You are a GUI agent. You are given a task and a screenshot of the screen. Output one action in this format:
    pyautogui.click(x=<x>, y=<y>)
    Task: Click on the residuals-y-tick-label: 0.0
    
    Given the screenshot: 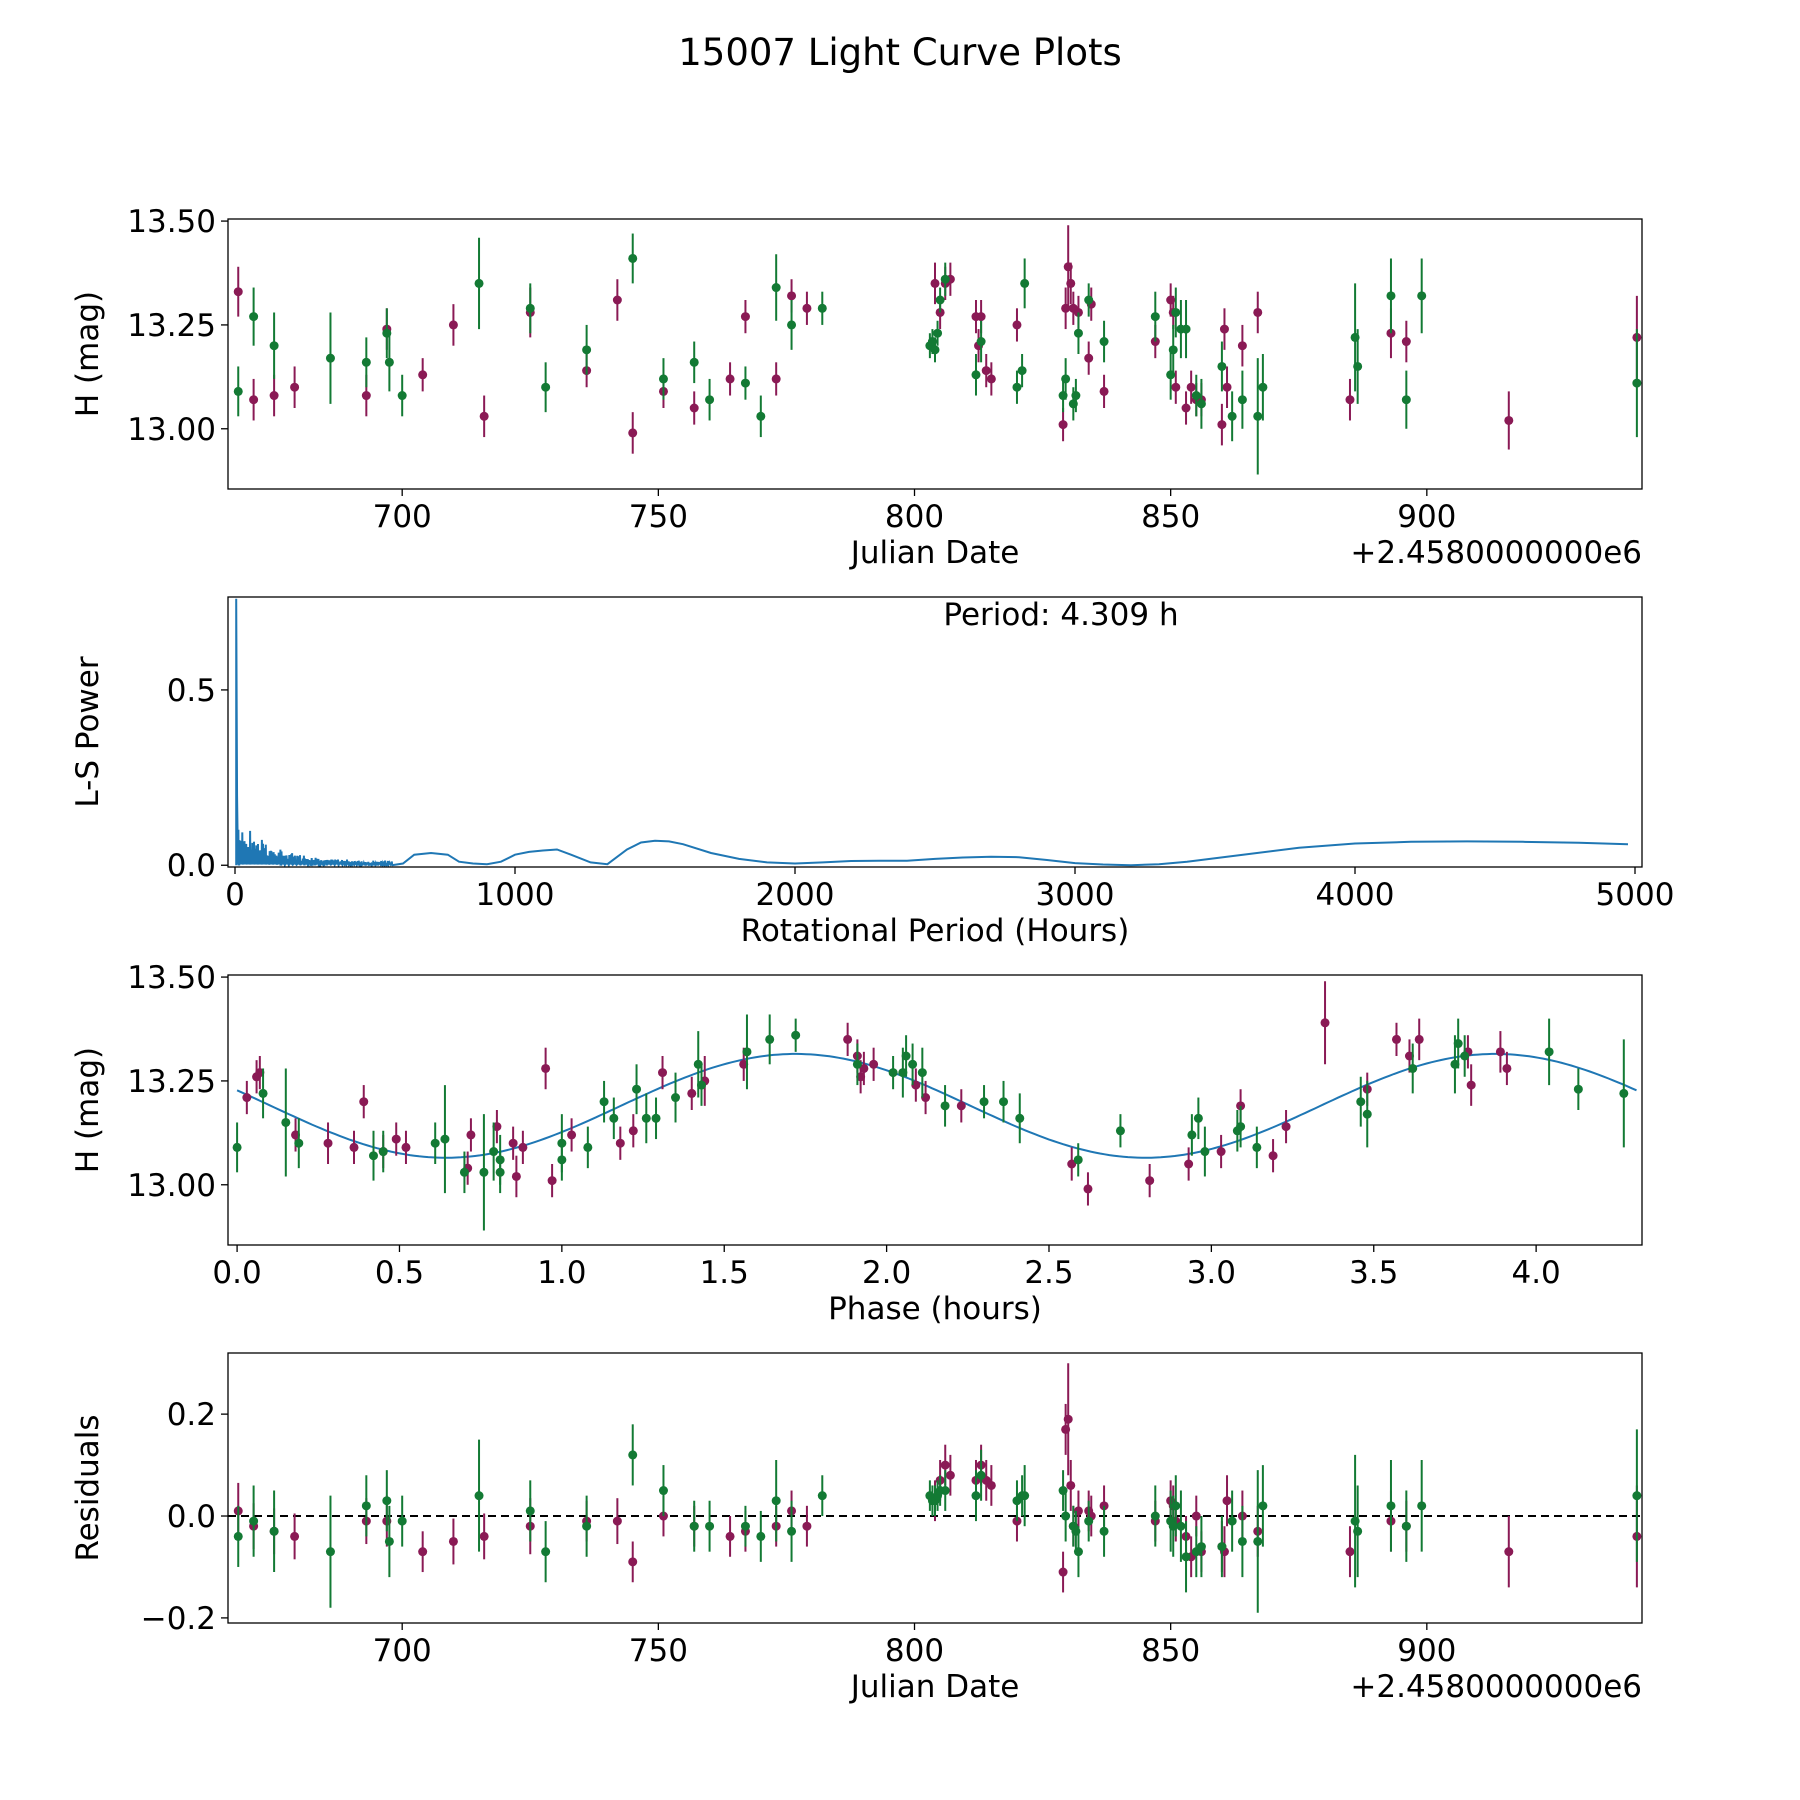 What is the action you would take?
    pyautogui.click(x=191, y=1517)
    